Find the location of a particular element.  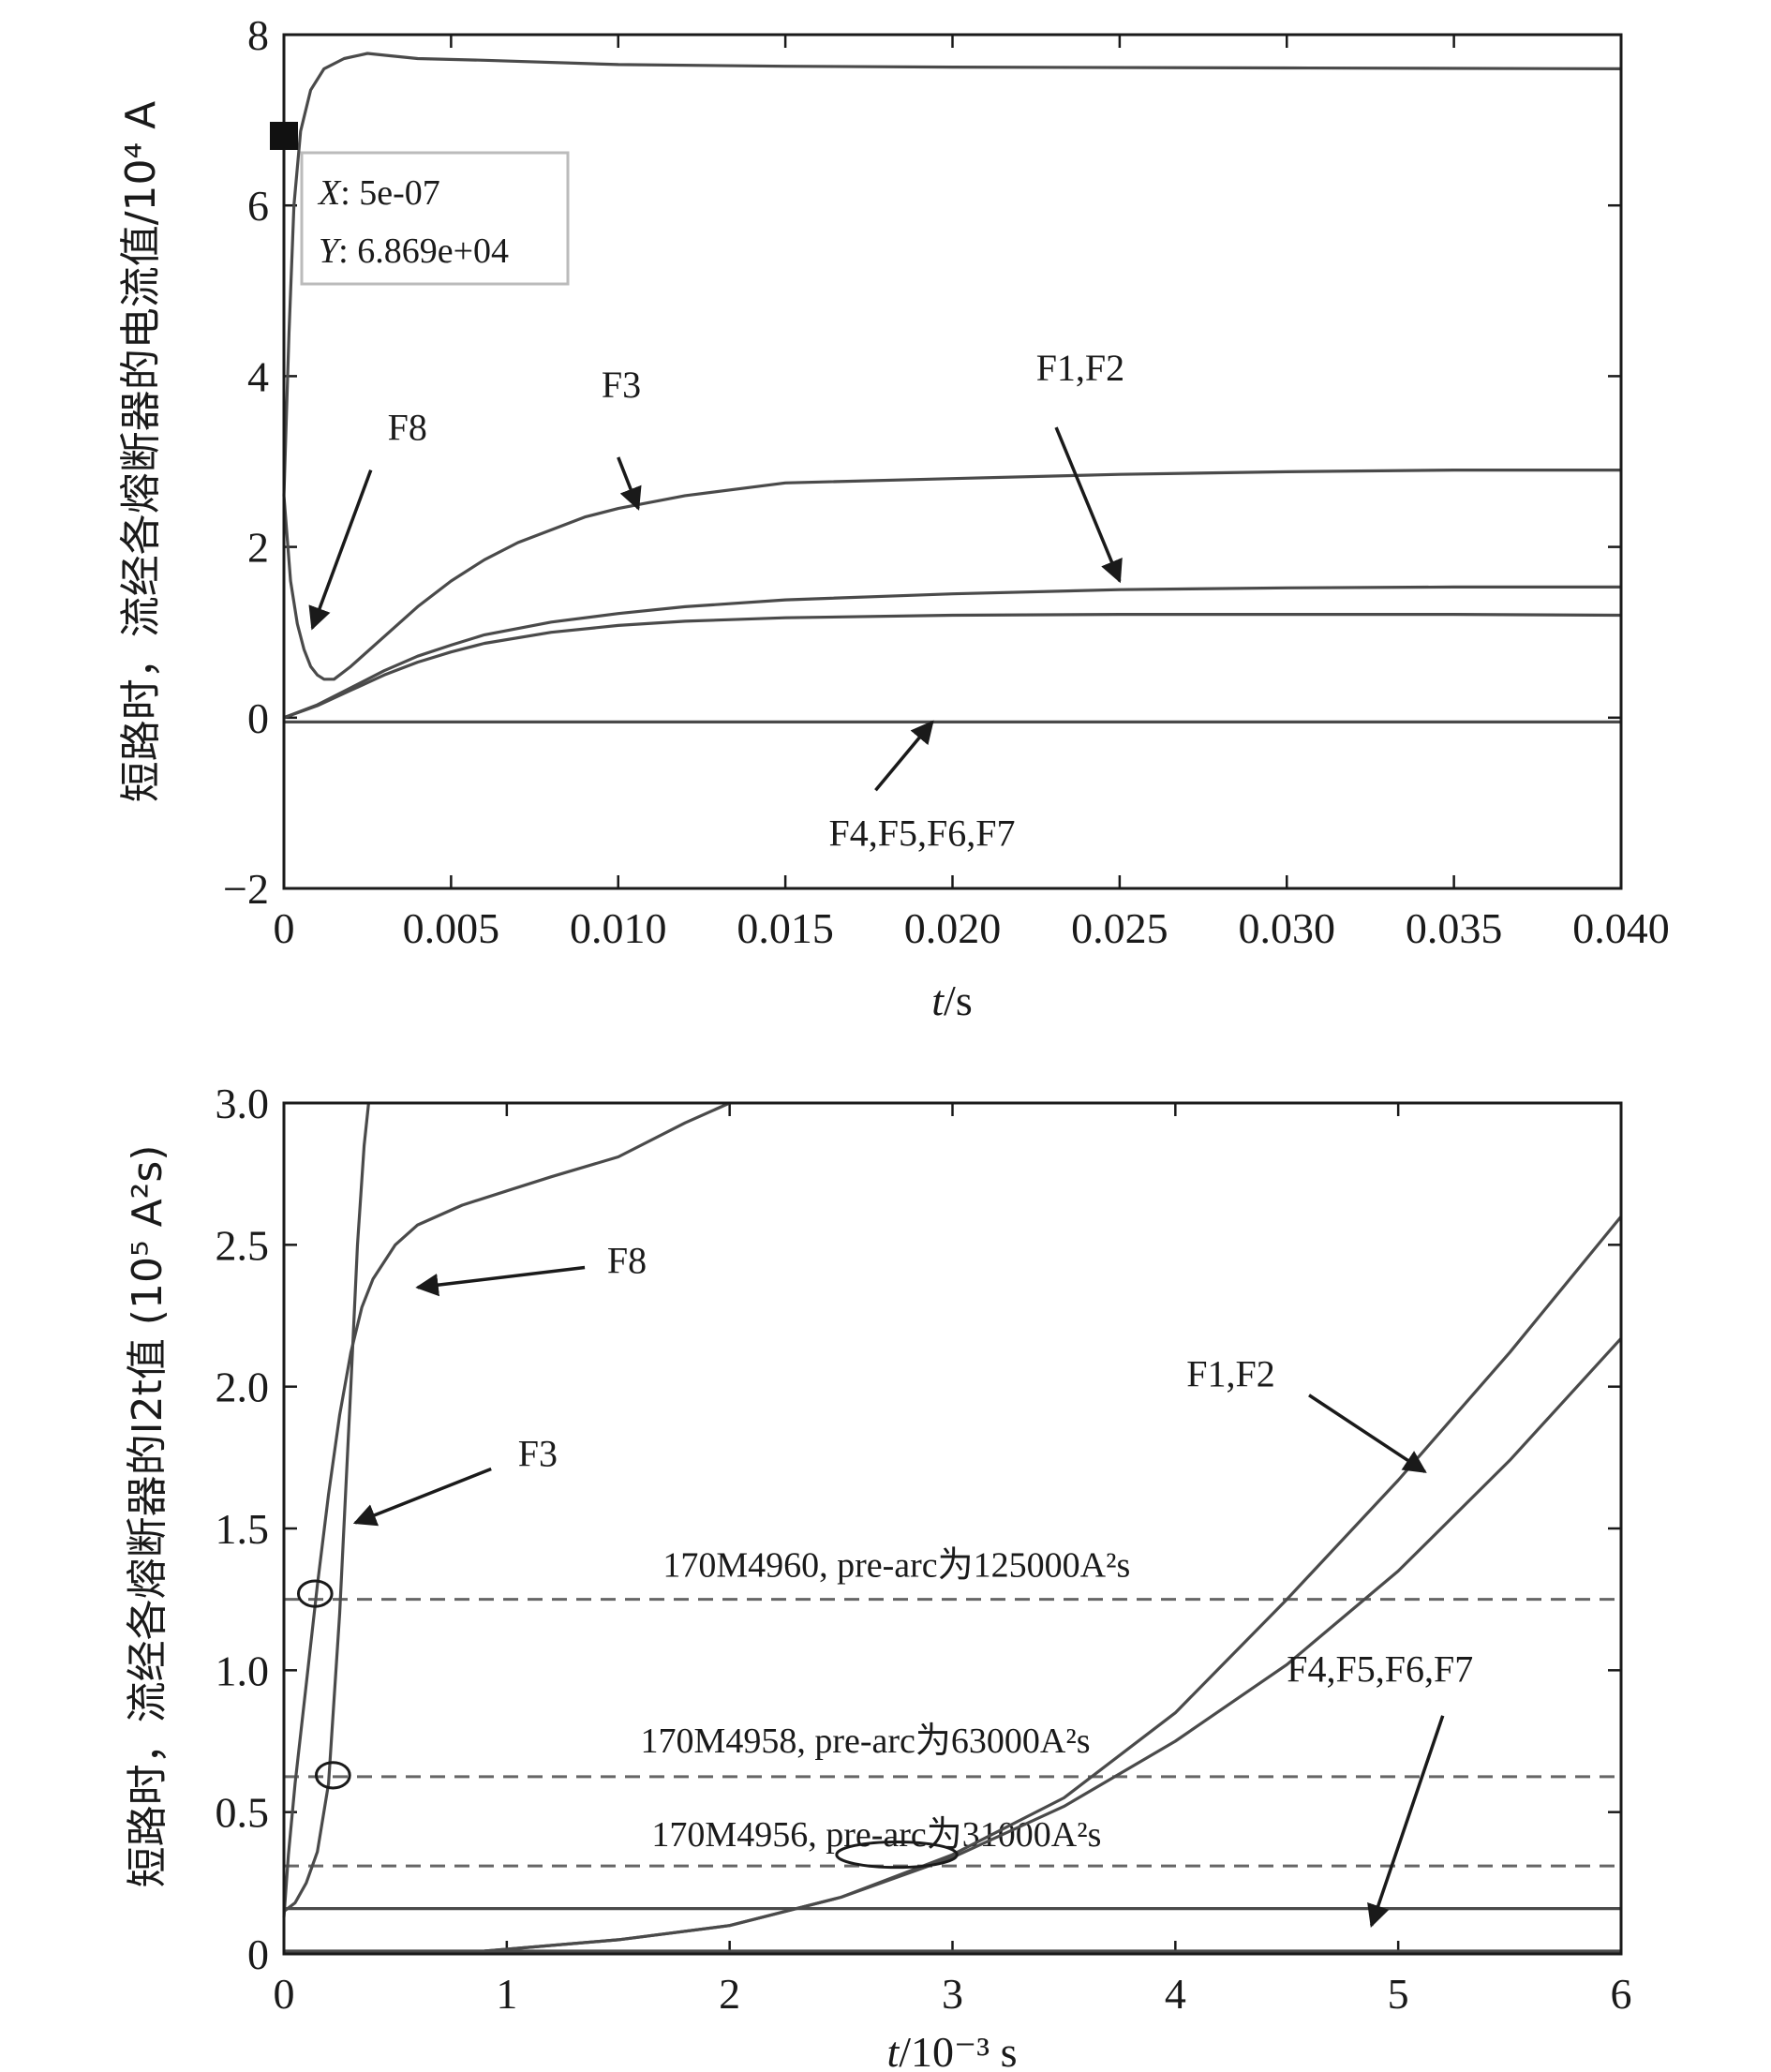

y-axis-label: 短路时，流经各熔断器的I2t值 (10⁵ A²s) is located at coordinates (147, 1516).